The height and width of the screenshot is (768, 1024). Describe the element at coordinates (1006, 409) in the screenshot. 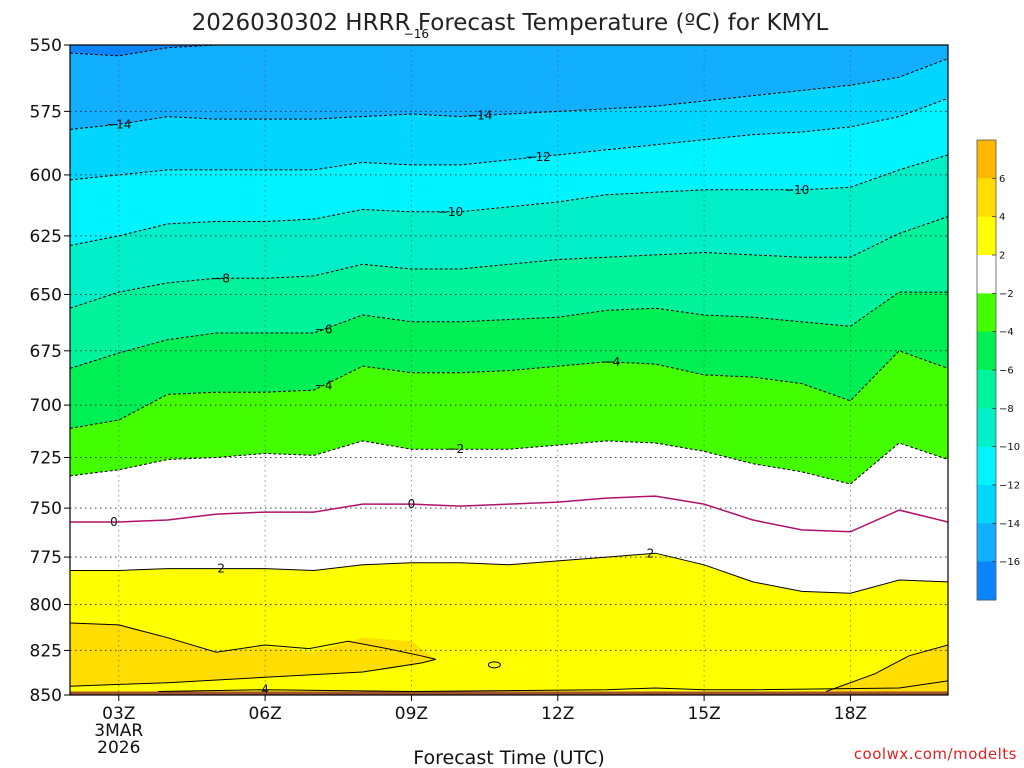

I see `colorbar-label: −8` at that location.